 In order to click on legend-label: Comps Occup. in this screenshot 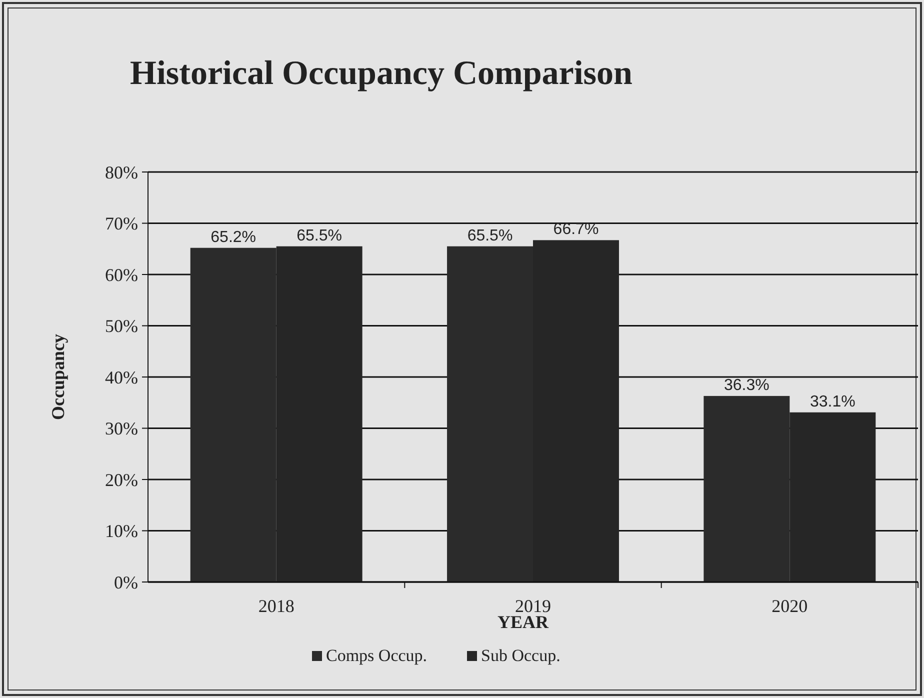, I will do `click(377, 655)`.